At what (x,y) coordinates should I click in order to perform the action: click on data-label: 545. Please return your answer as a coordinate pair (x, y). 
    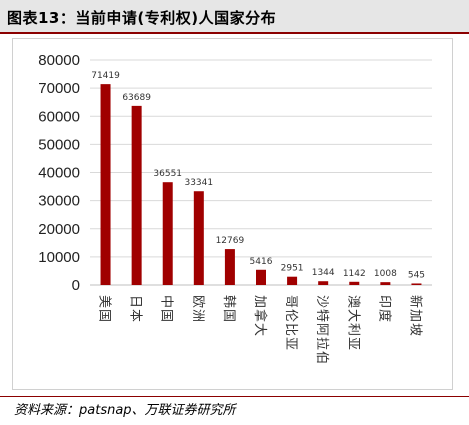
    Looking at the image, I should click on (416, 275).